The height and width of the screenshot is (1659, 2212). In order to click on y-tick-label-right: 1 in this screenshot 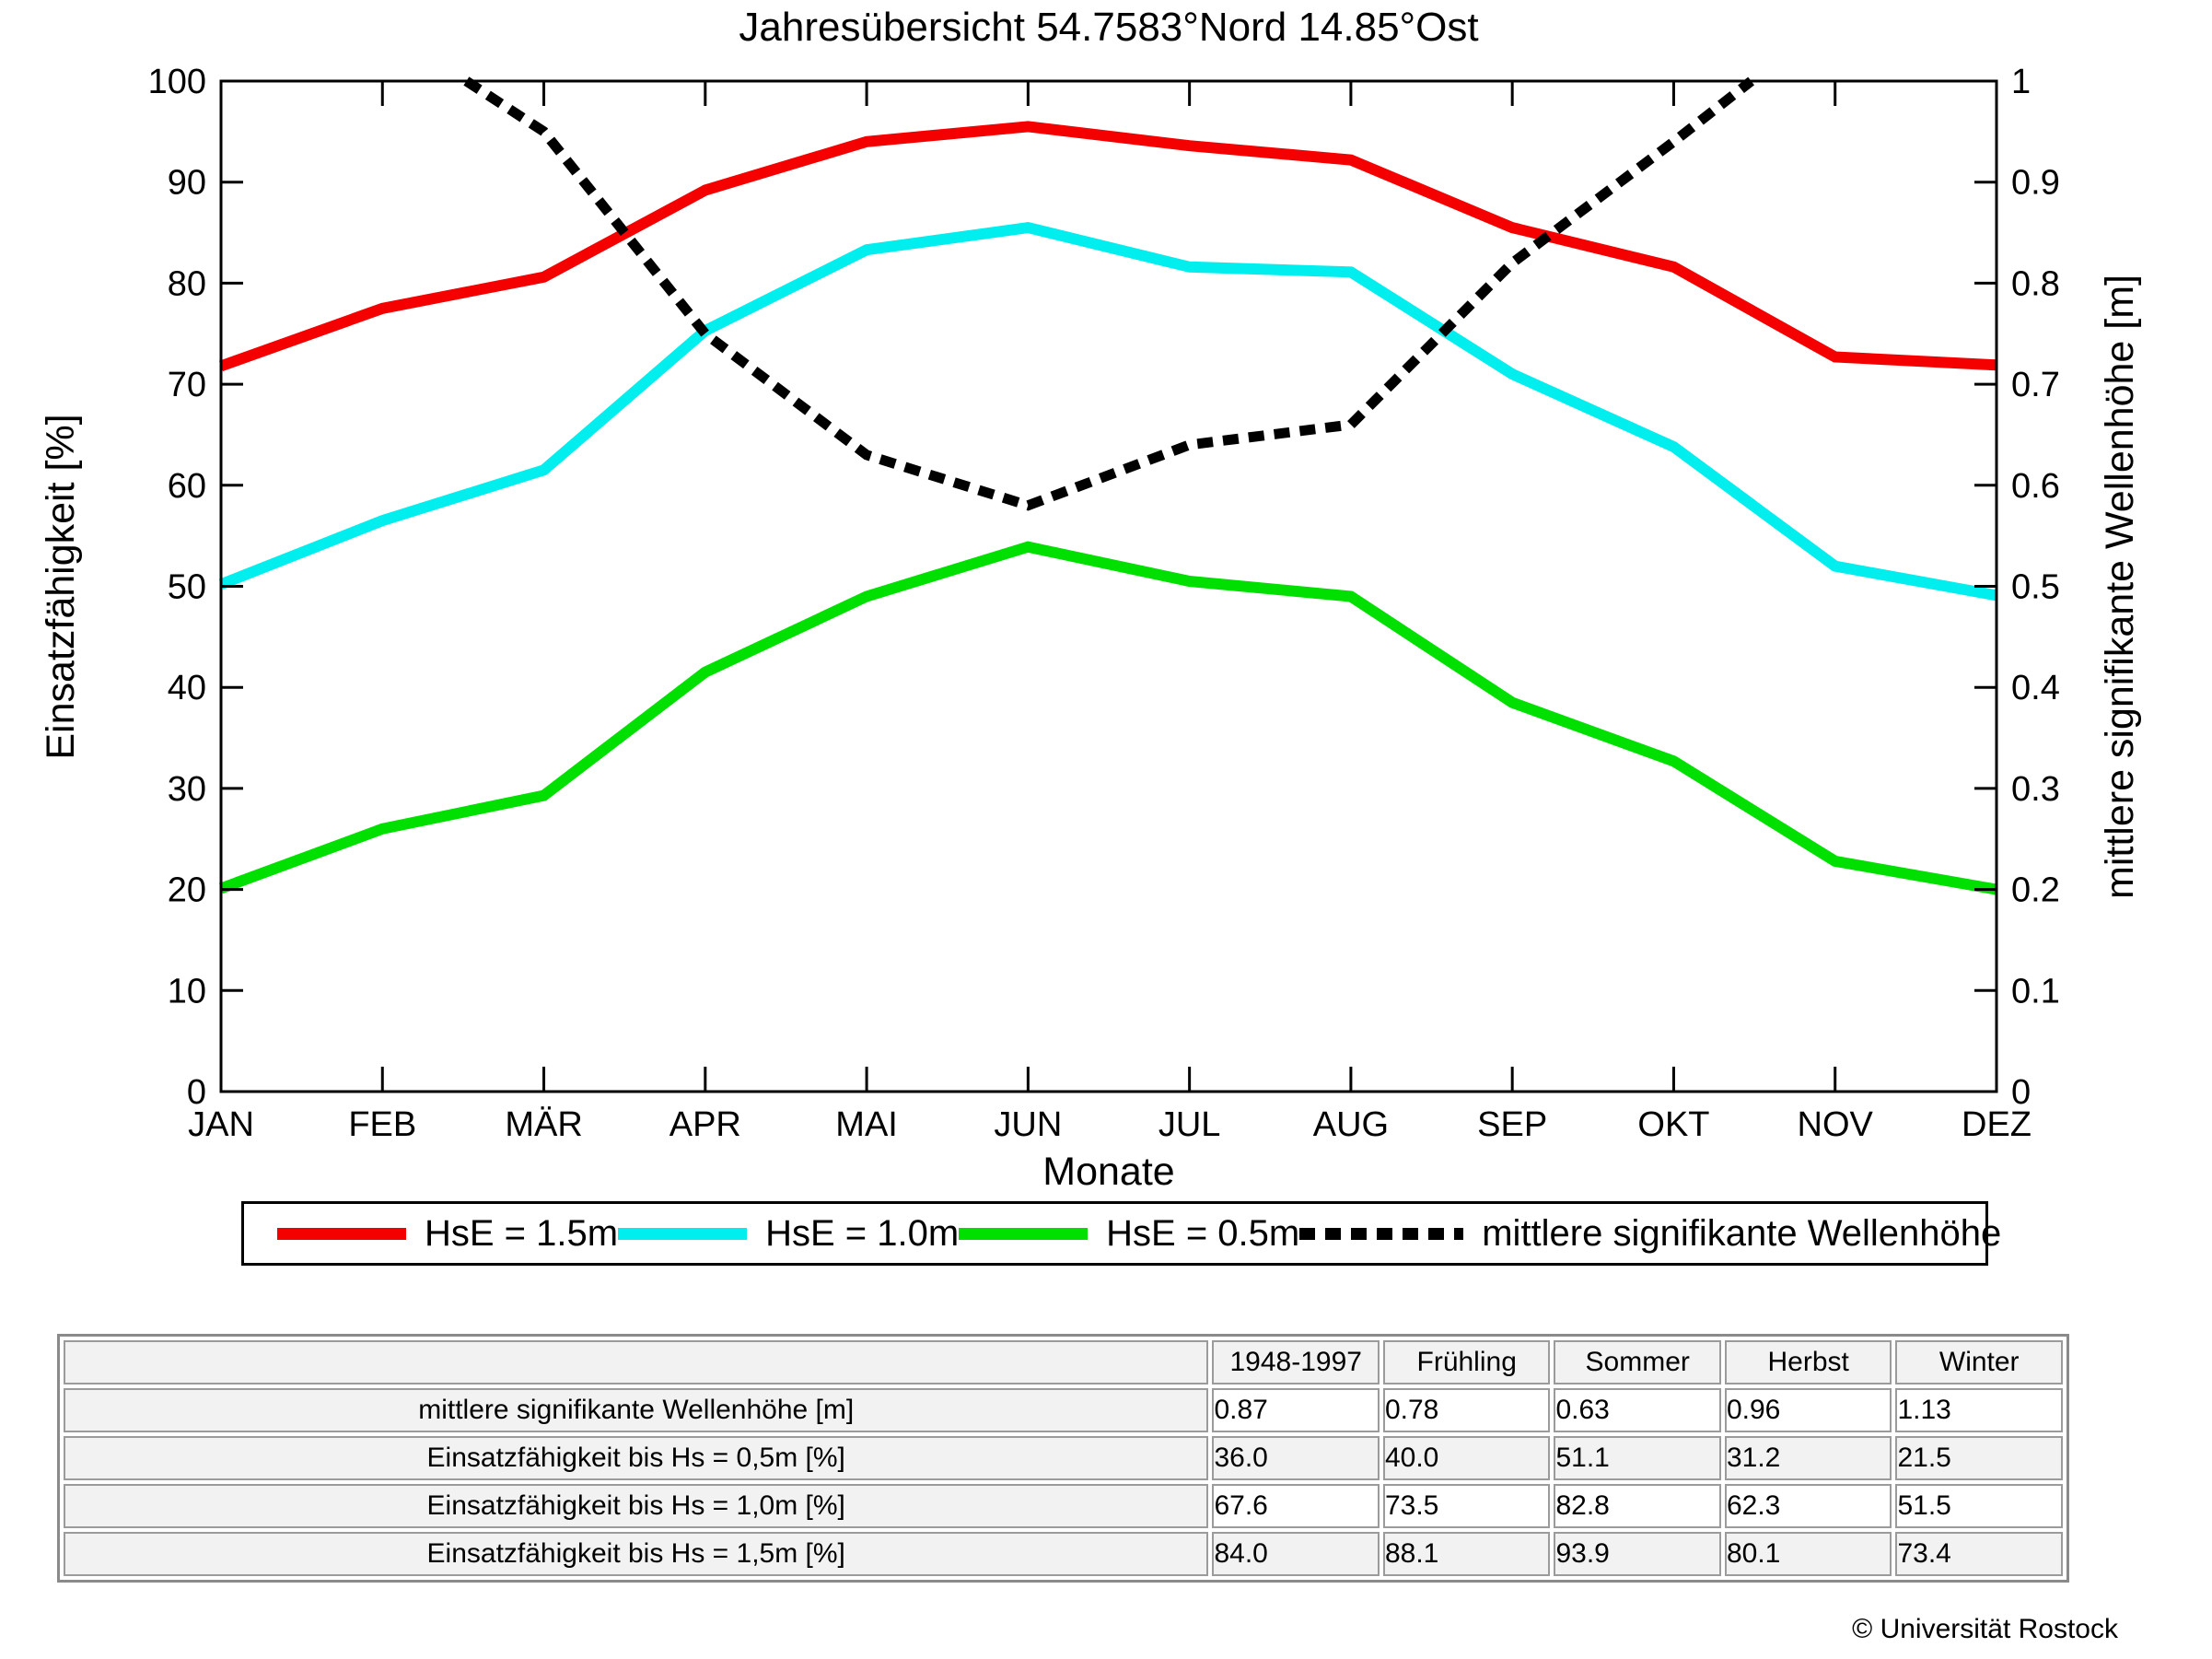, I will do `click(2021, 82)`.